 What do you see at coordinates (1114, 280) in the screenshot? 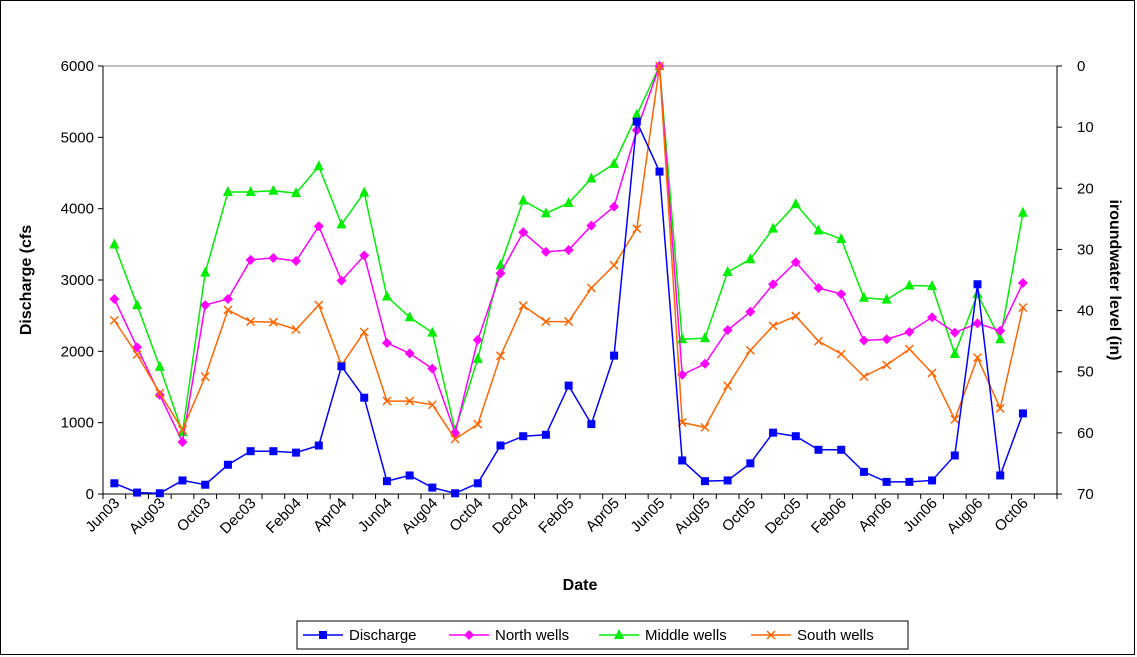
I see `y2-axis-title: iroundwater level (in)` at bounding box center [1114, 280].